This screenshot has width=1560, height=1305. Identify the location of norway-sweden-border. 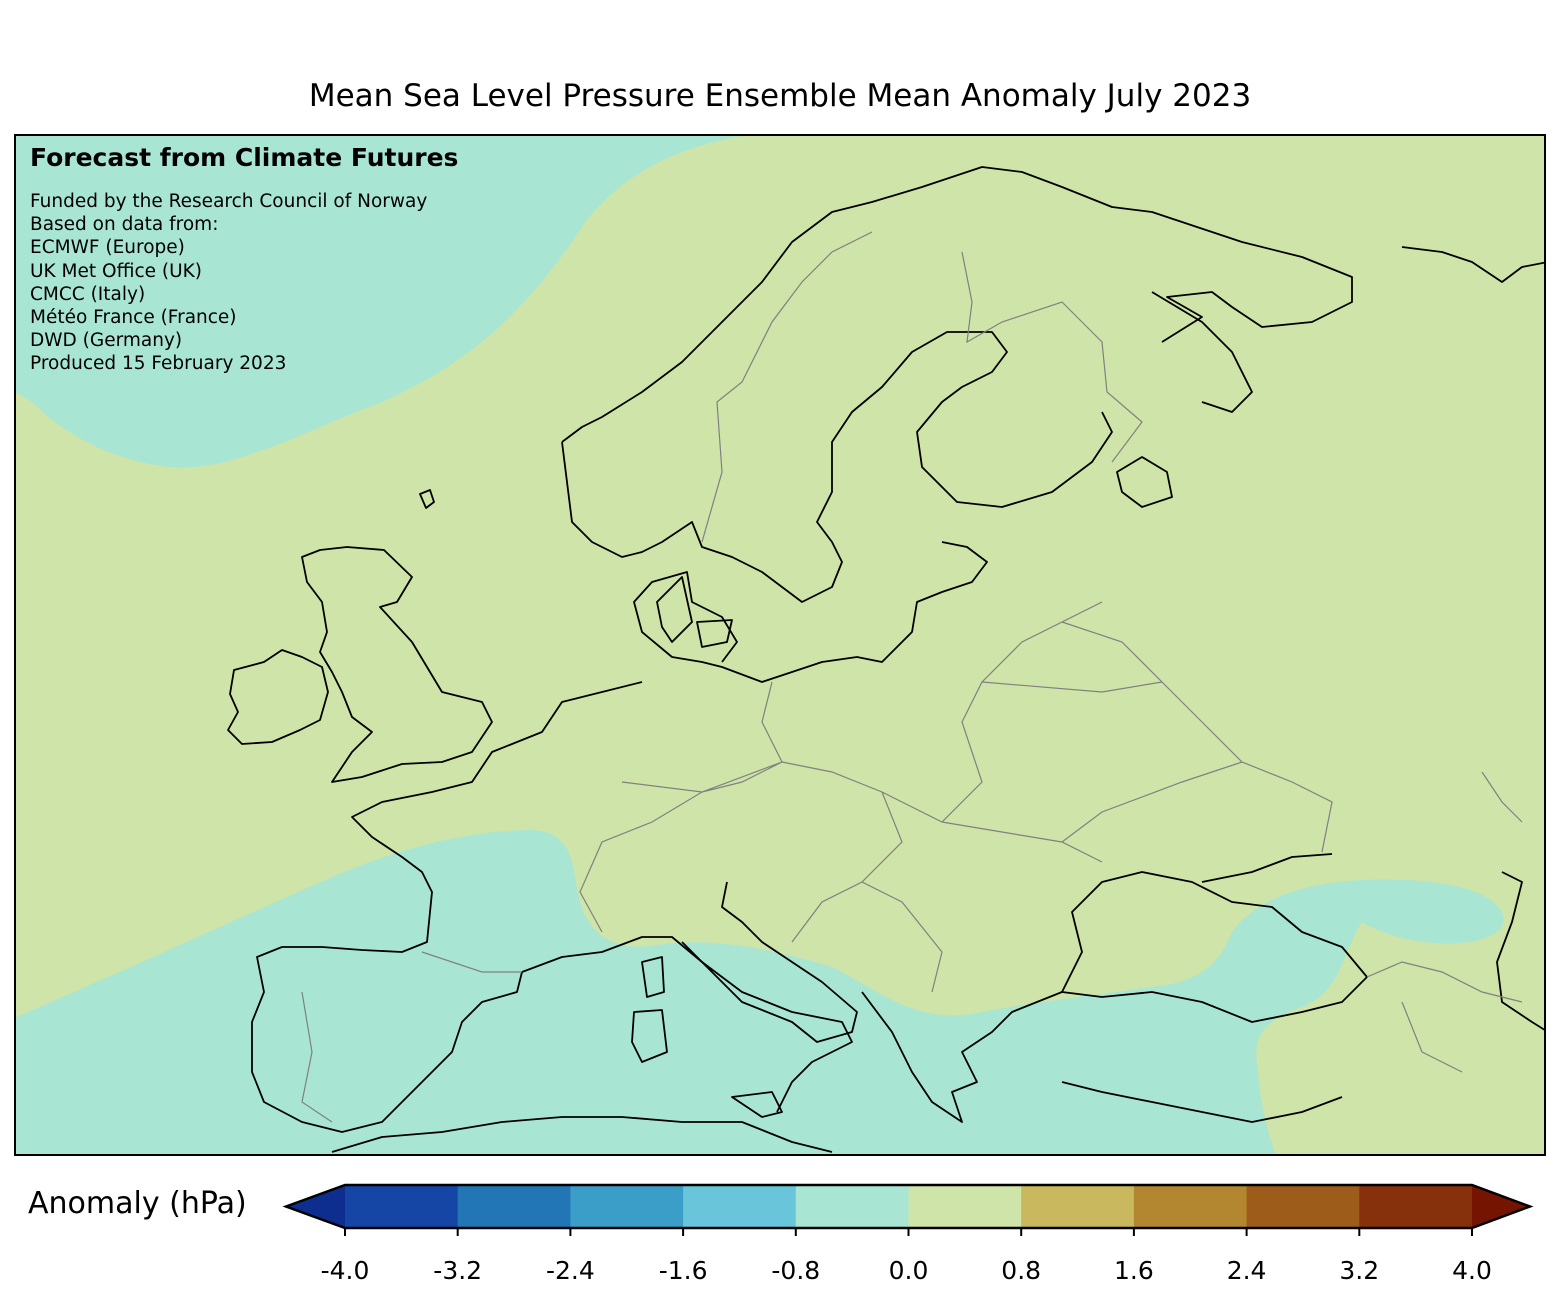
(787, 387).